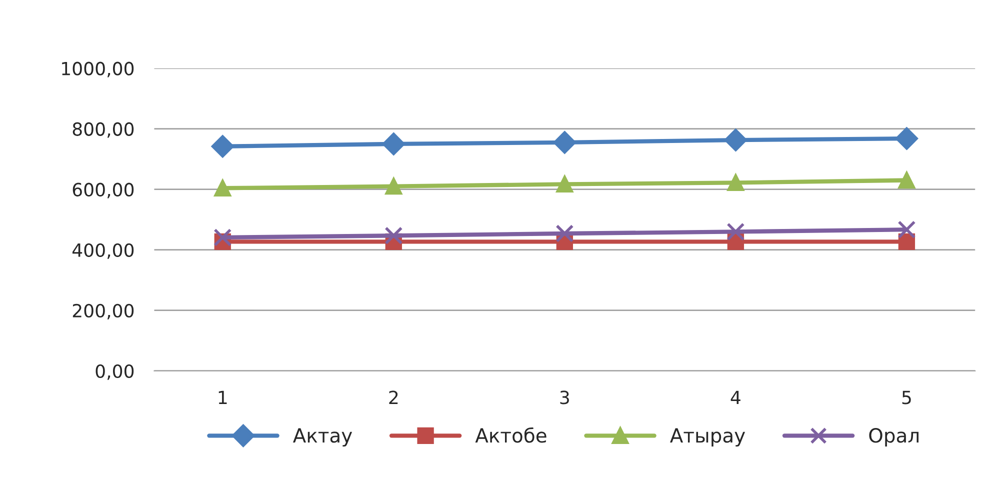 This screenshot has height=488, width=995. What do you see at coordinates (564, 397) in the screenshot?
I see `x-tick-label: 3` at bounding box center [564, 397].